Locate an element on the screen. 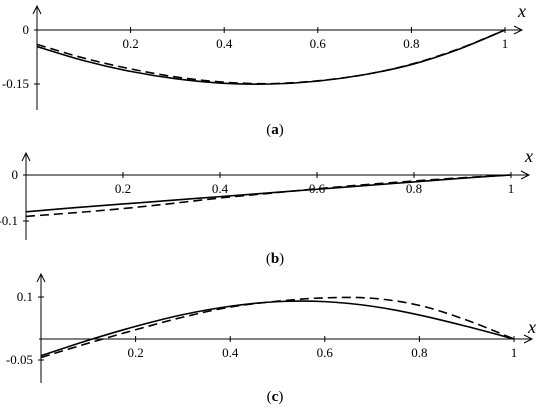 Image resolution: width=550 pixels, height=416 pixels. panel-label: (a) is located at coordinates (275, 130).